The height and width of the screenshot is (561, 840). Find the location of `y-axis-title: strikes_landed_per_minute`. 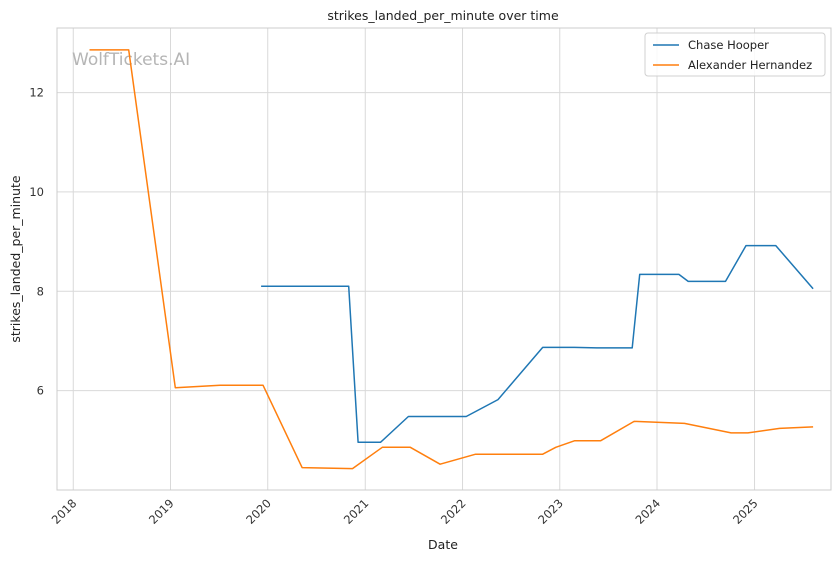

y-axis-title: strikes_landed_per_minute is located at coordinates (15, 259).